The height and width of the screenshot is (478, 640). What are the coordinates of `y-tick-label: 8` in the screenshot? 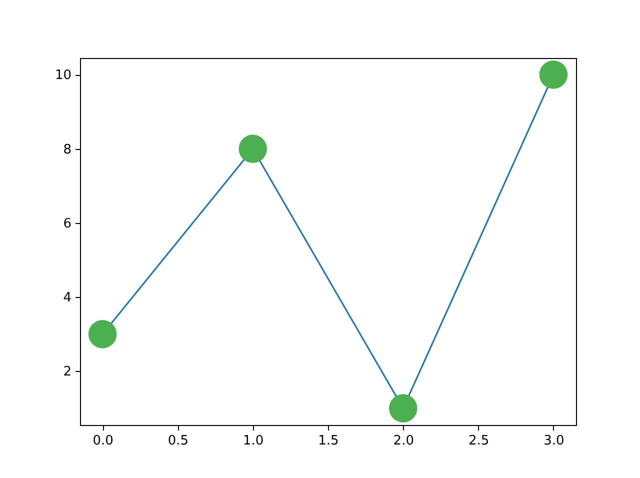 It's located at (67, 150).